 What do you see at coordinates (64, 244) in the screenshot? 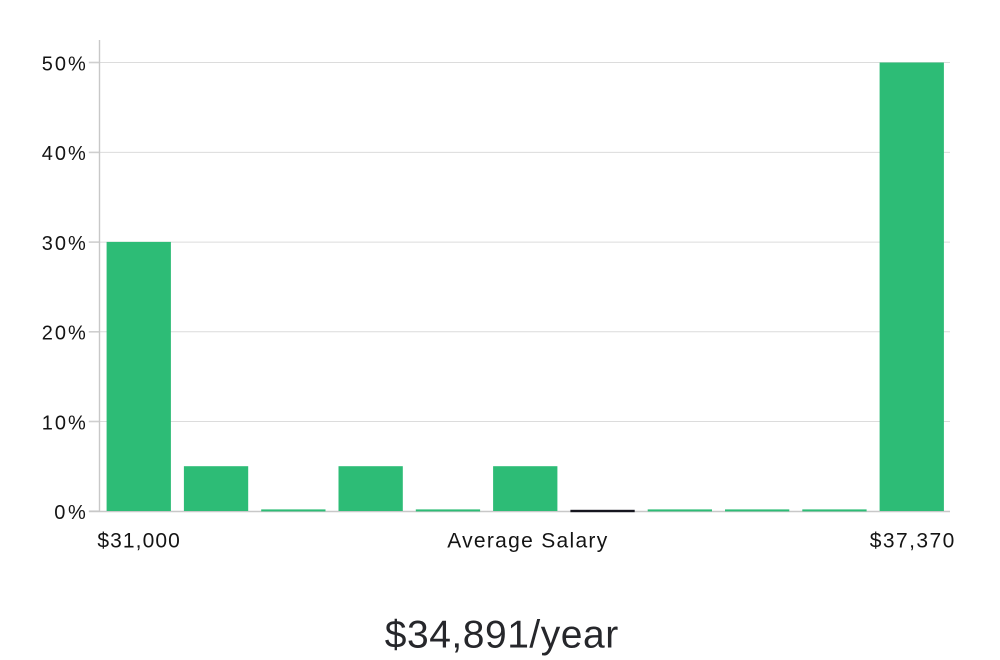
I see `svg-text: 30%` at bounding box center [64, 244].